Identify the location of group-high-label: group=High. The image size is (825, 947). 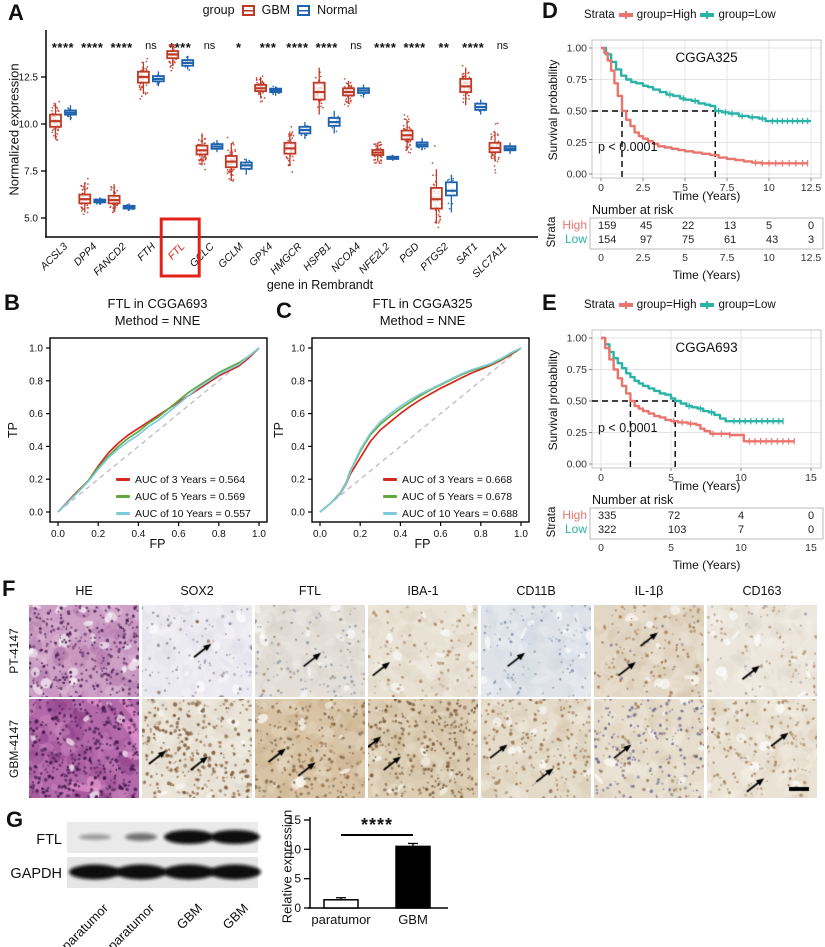
(666, 15).